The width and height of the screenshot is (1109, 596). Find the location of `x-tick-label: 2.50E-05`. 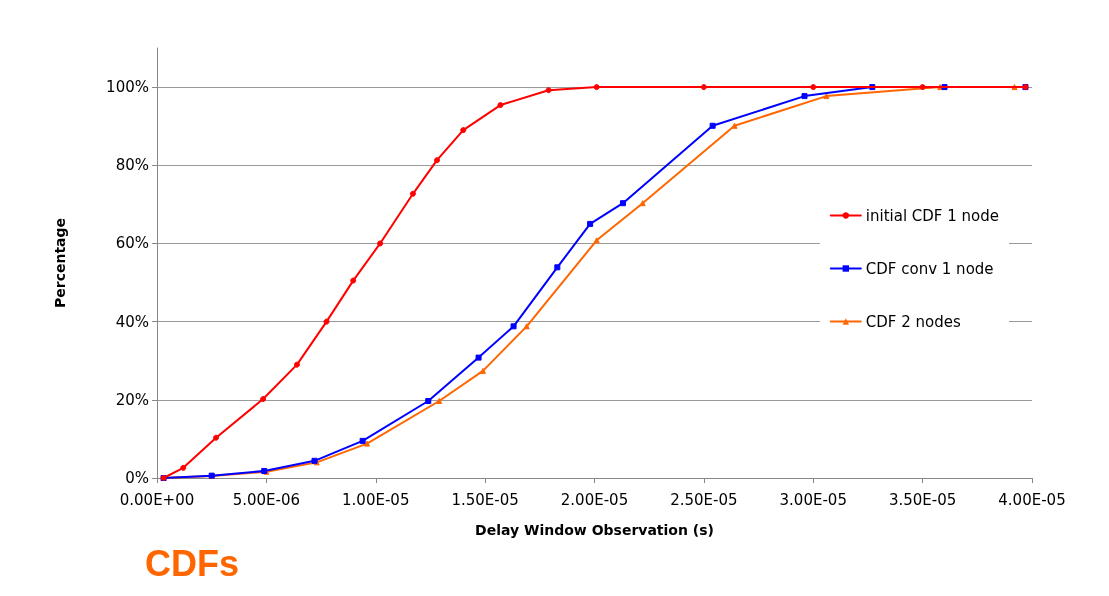

x-tick-label: 2.50E-05 is located at coordinates (704, 499).